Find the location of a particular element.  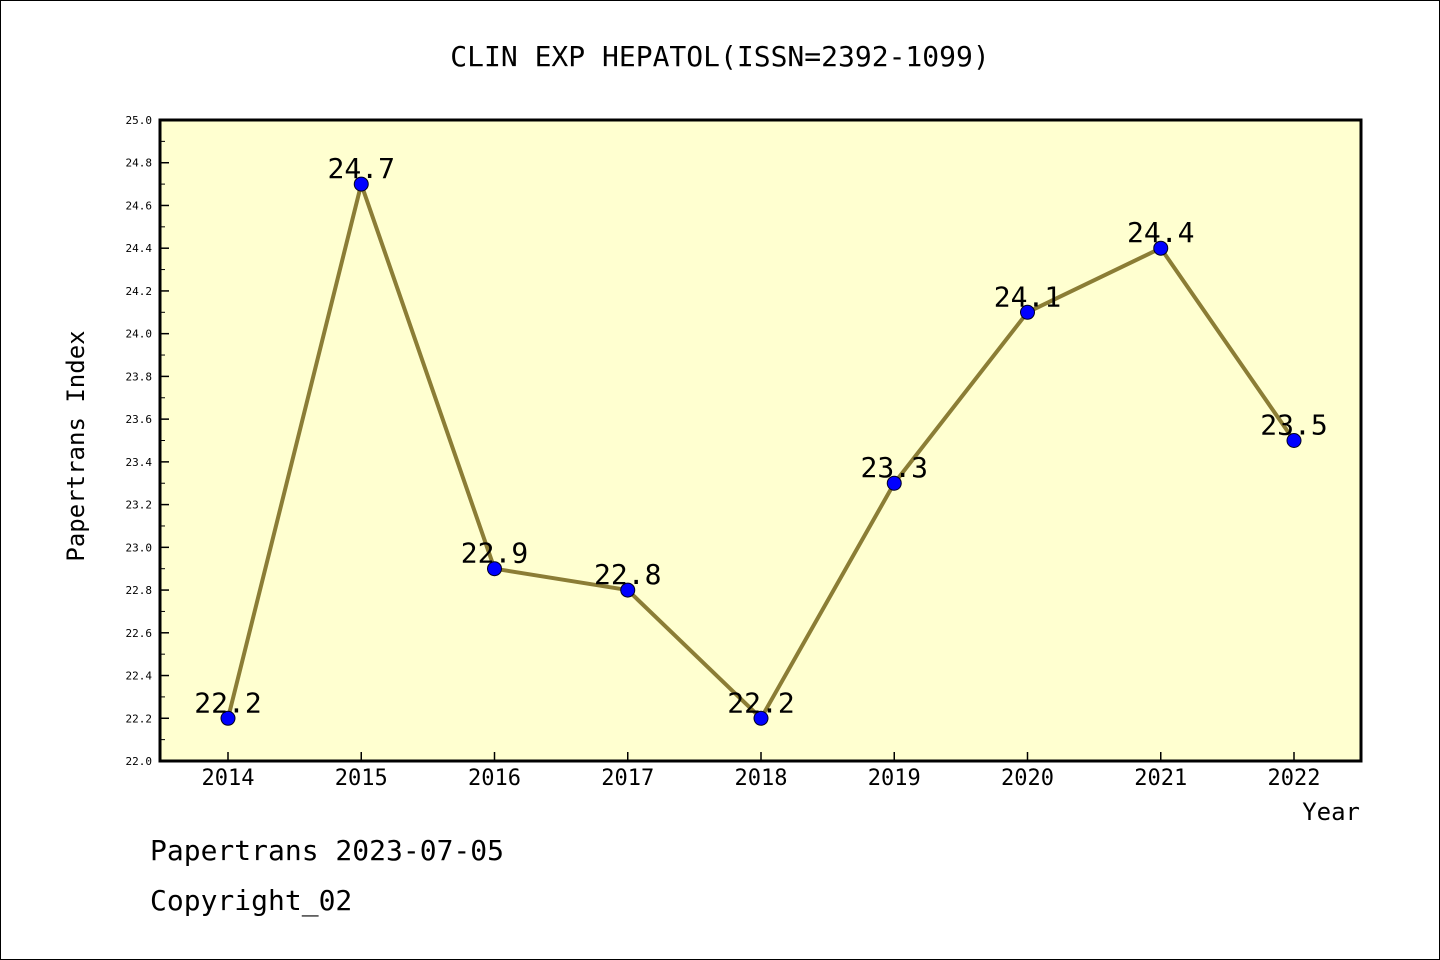

y-tick-label: 23.2 is located at coordinates (139, 505).